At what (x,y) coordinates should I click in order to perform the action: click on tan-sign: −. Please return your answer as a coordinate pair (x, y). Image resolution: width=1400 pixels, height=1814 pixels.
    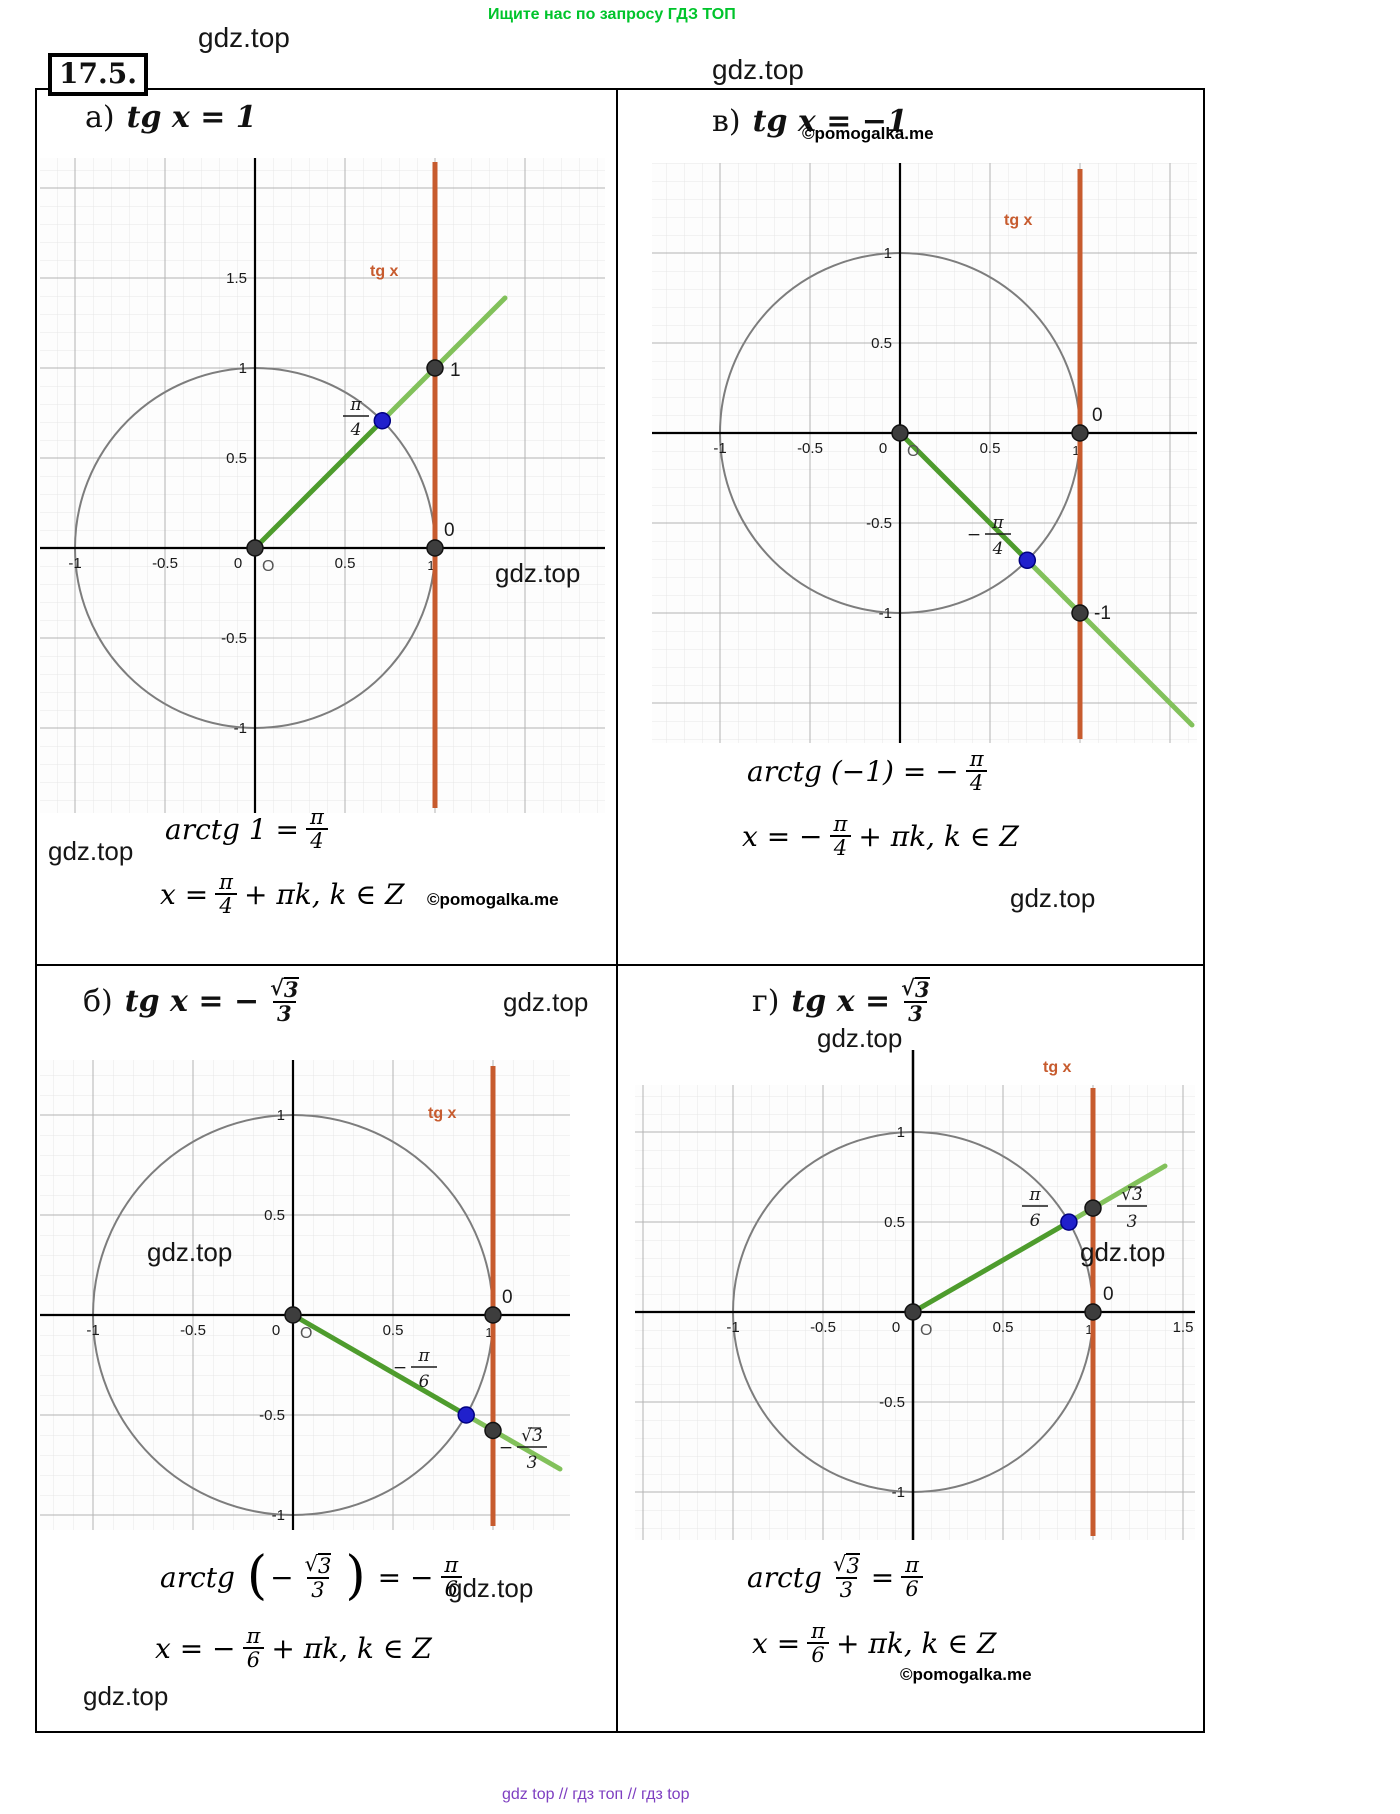
    Looking at the image, I should click on (506, 1448).